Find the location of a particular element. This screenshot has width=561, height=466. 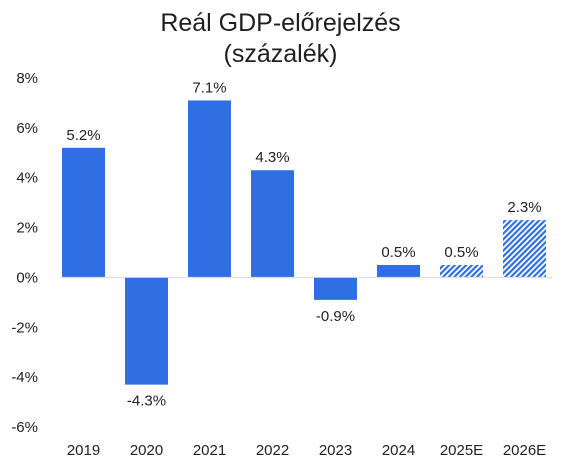

x-tick-label: 2019 is located at coordinates (83, 450).